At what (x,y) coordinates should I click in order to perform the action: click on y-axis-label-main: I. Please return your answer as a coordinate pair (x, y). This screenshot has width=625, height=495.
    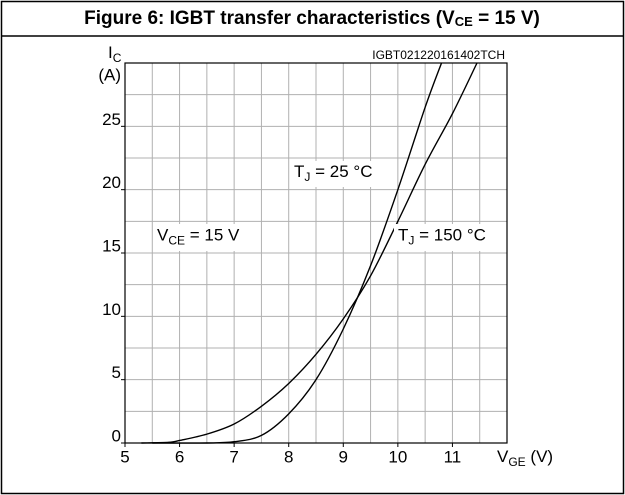
    Looking at the image, I should click on (110, 52).